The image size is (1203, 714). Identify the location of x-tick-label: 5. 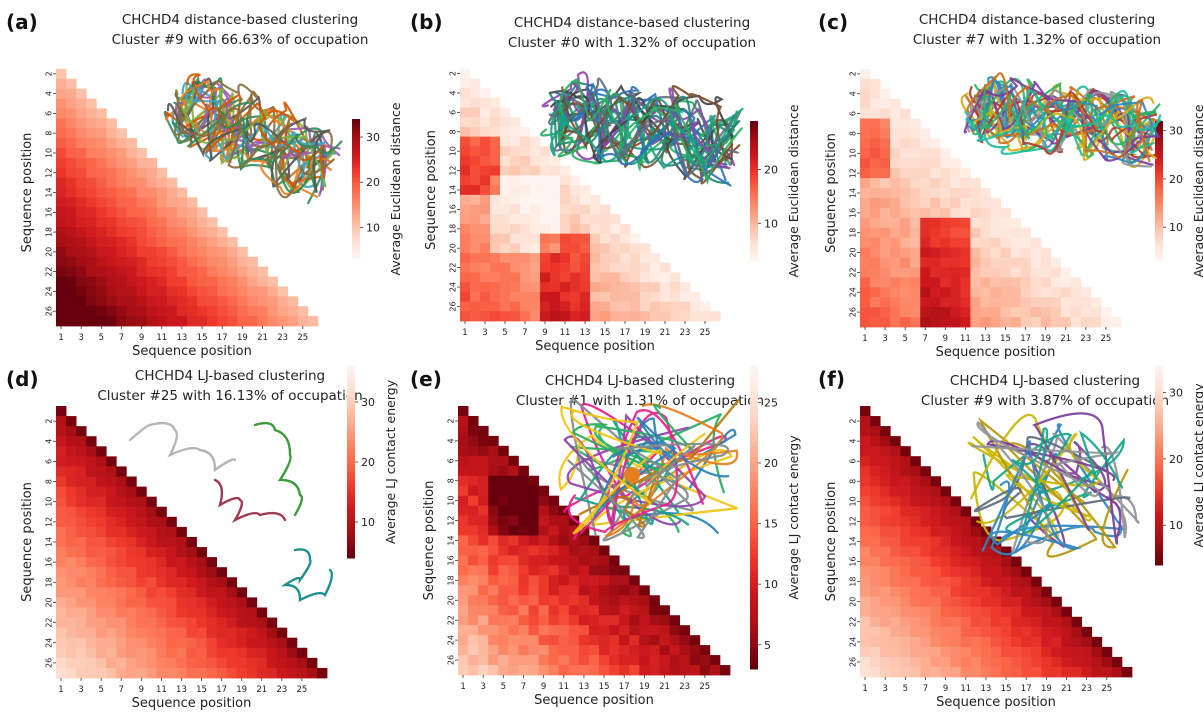
(504, 333).